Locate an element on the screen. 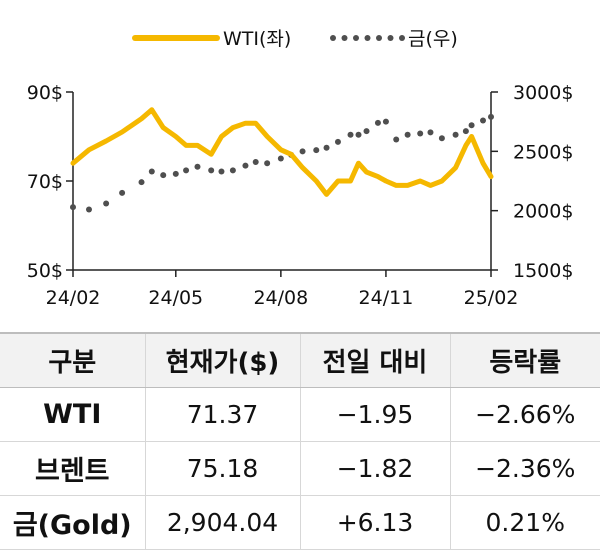 The image size is (600, 554). x-axis-tick-label: 24/05 is located at coordinates (175, 298).